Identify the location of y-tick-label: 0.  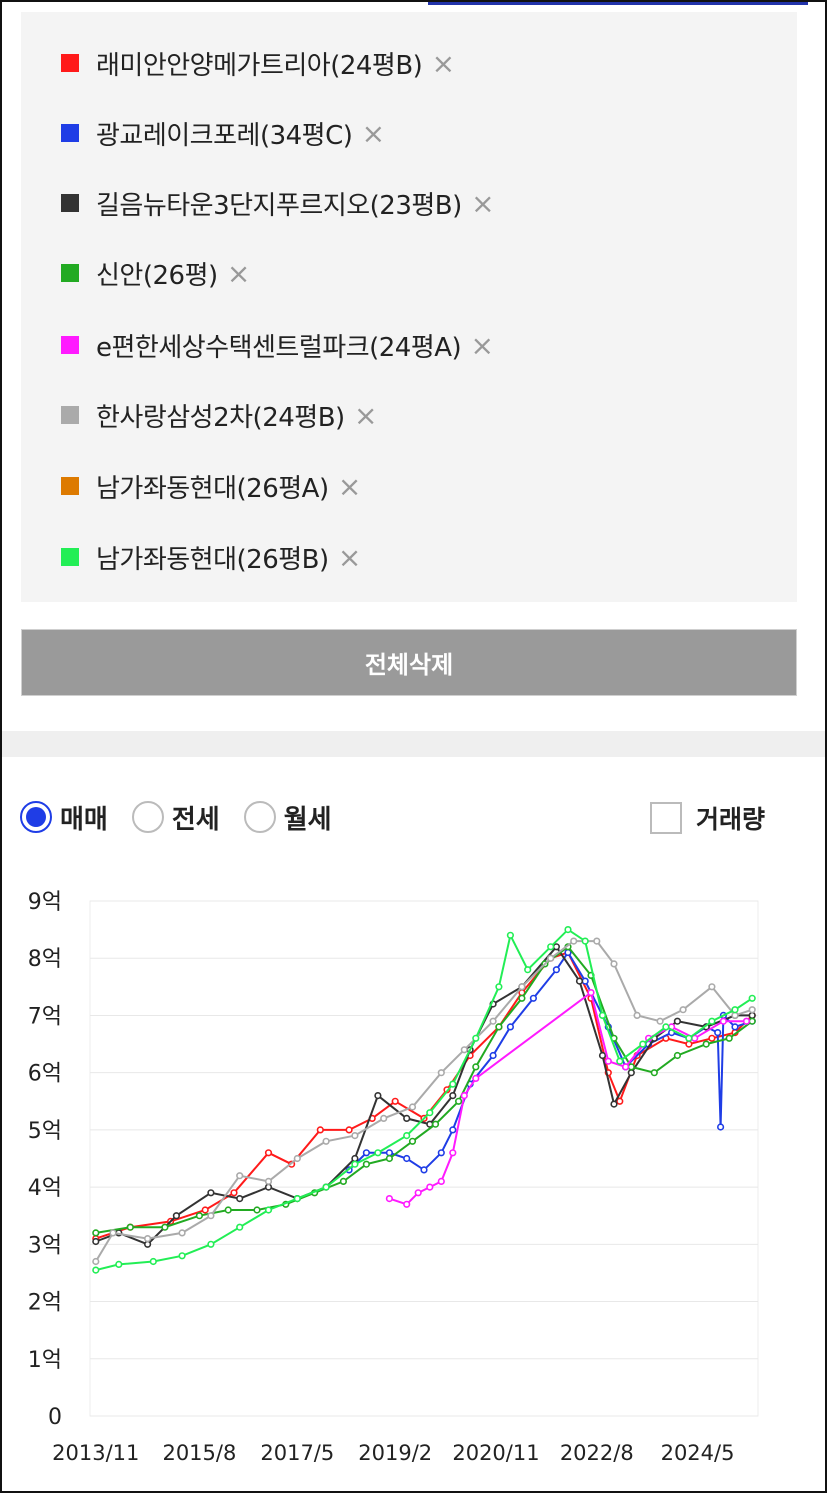
(55, 1417).